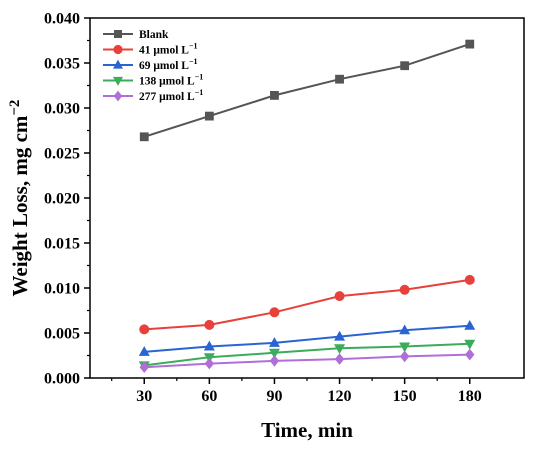 This screenshot has width=550, height=455. What do you see at coordinates (15, 108) in the screenshot?
I see `y-axis-title-superscript: −2` at bounding box center [15, 108].